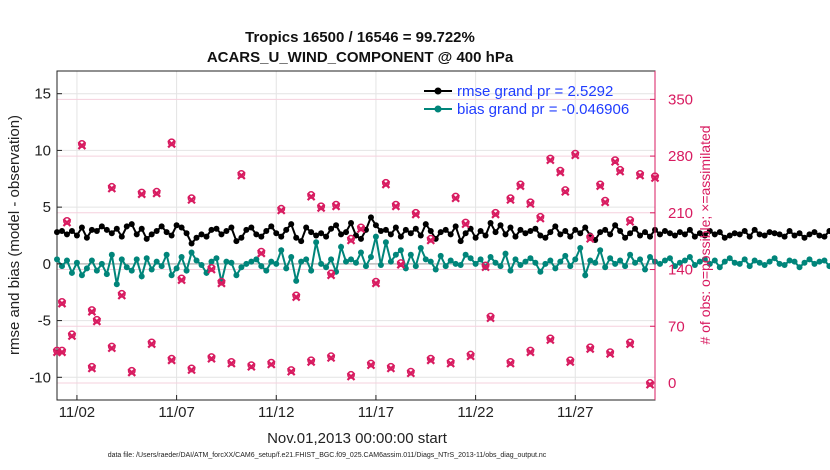 The width and height of the screenshot is (830, 470). I want to click on y-tick-label-3: 5, so click(47, 207).